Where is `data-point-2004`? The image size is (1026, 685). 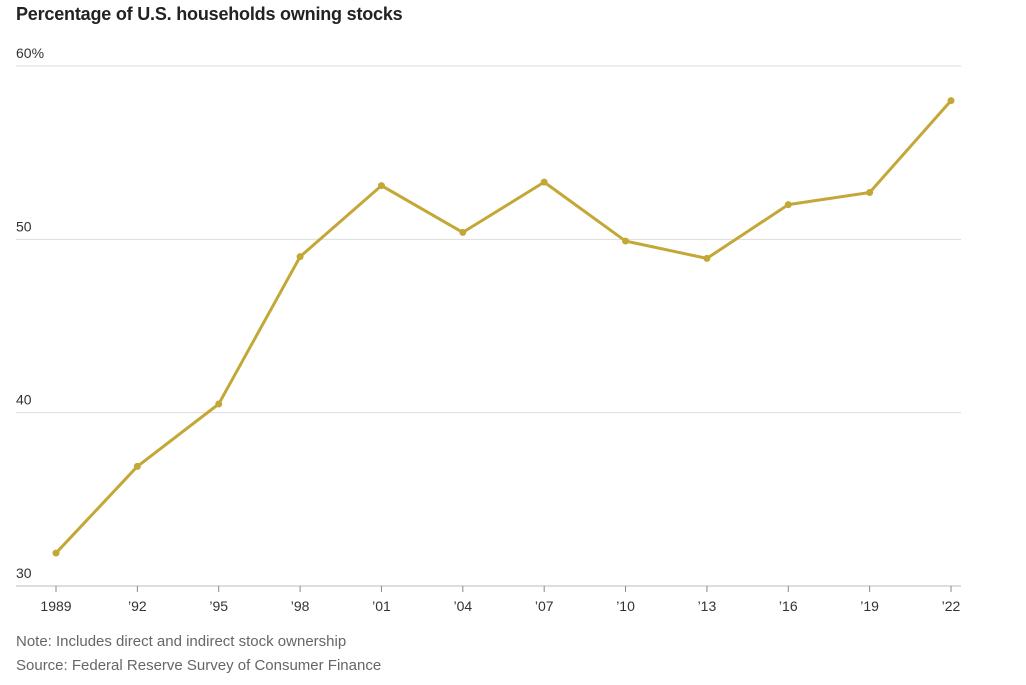 data-point-2004 is located at coordinates (463, 232).